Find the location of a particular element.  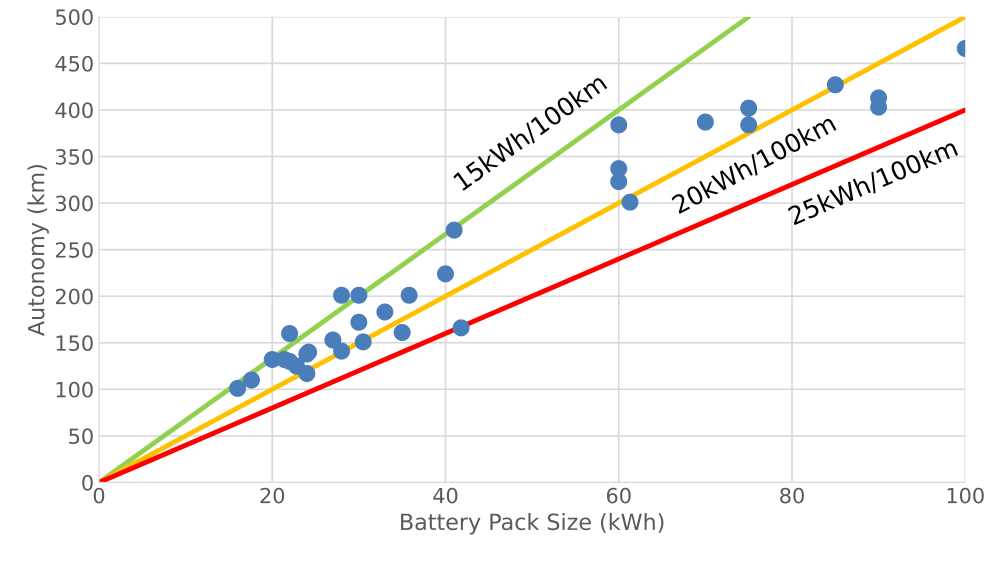

y-axis-title: Autonomy (km) is located at coordinates (38, 250).